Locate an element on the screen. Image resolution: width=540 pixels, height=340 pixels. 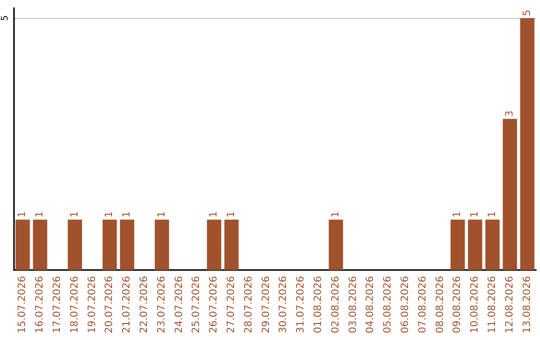
x-tick-label: 21.07.2026 is located at coordinates (127, 305).